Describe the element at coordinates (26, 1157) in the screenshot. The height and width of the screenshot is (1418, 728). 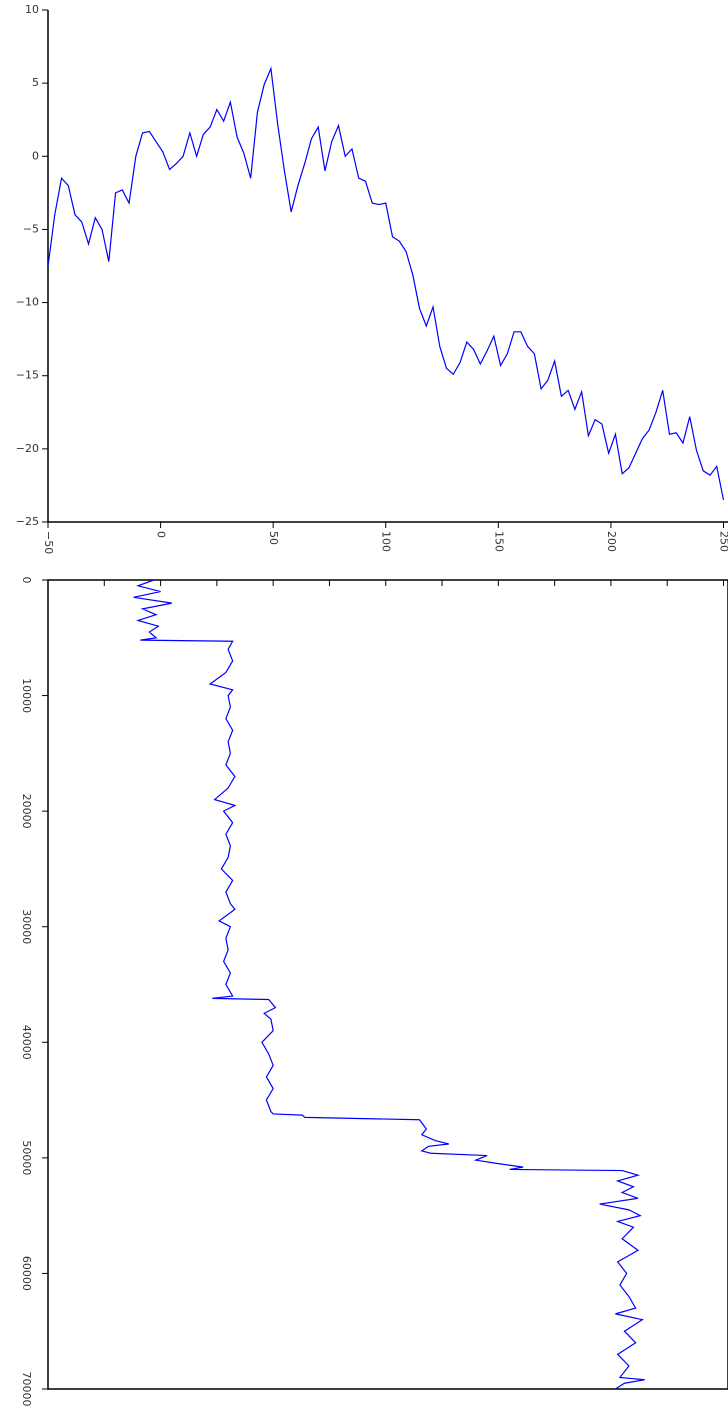
I see `y-tick-label: 50000` at that location.